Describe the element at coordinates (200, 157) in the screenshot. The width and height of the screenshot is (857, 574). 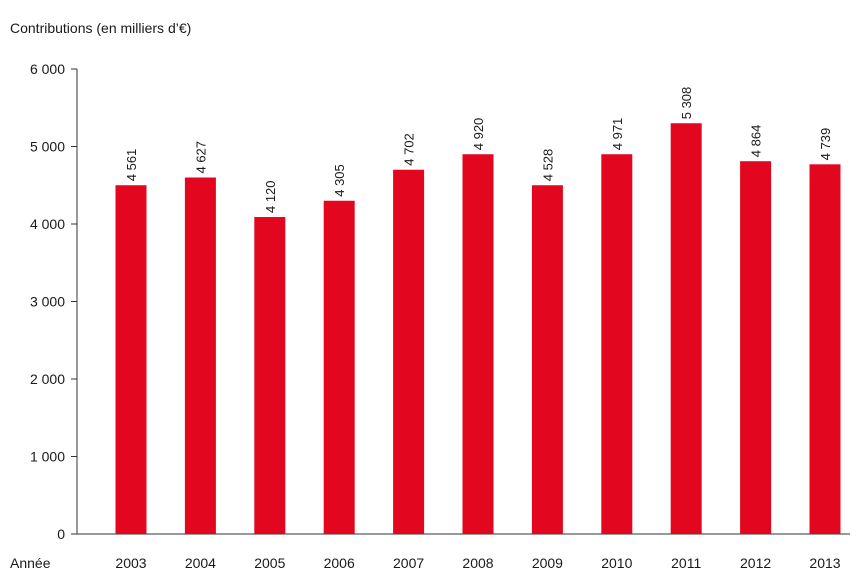
I see `data-label-2004: 4 627` at that location.